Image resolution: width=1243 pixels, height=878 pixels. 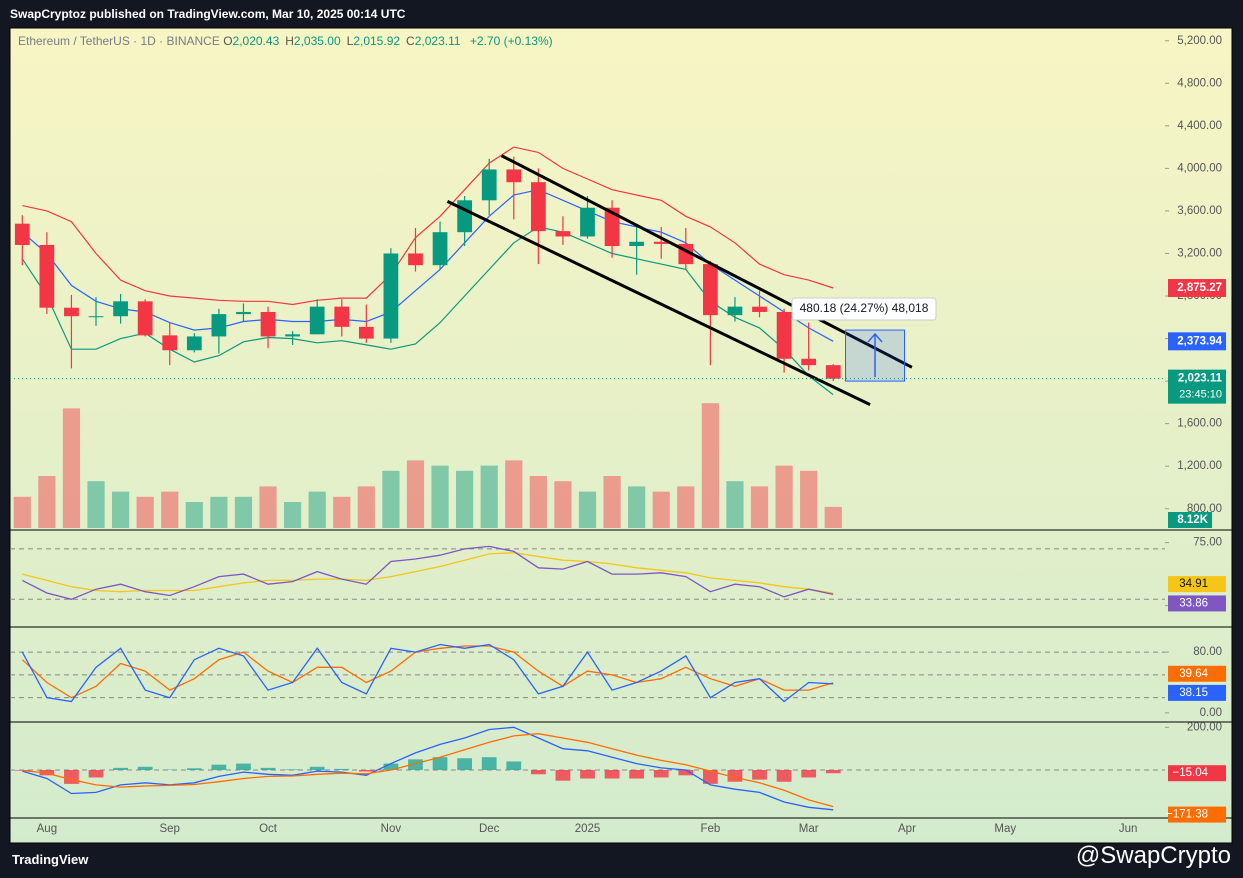 I want to click on ohlc-value: 2,015.92, so click(x=377, y=41).